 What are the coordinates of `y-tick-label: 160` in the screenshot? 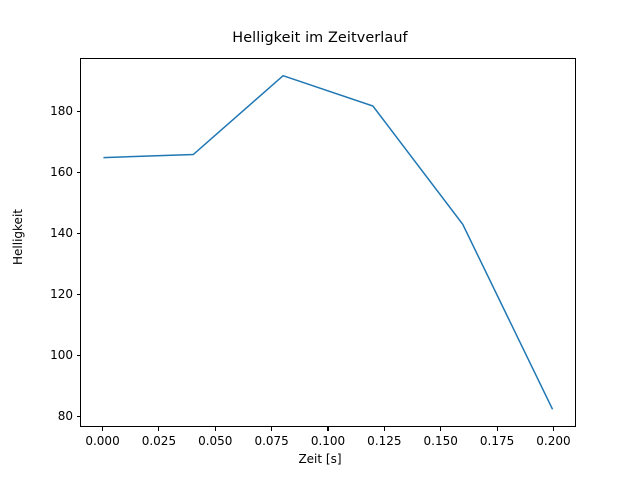 It's located at (61, 172).